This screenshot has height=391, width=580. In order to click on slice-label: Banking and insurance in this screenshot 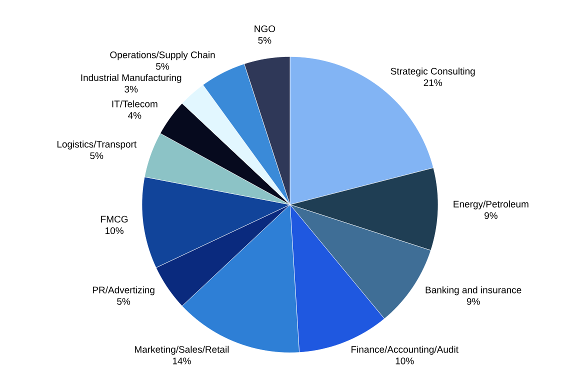, I will do `click(474, 291)`.